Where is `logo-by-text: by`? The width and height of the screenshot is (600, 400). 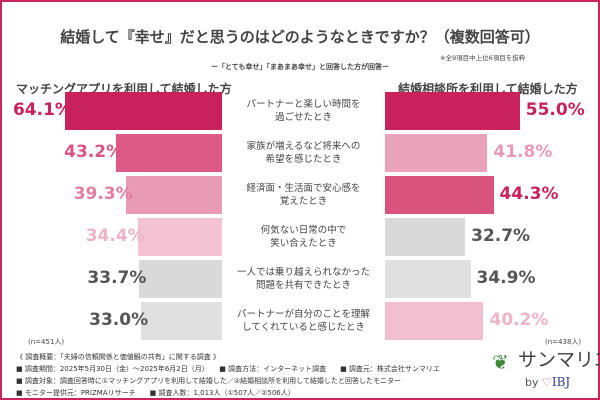 logo-by-text: by is located at coordinates (532, 382).